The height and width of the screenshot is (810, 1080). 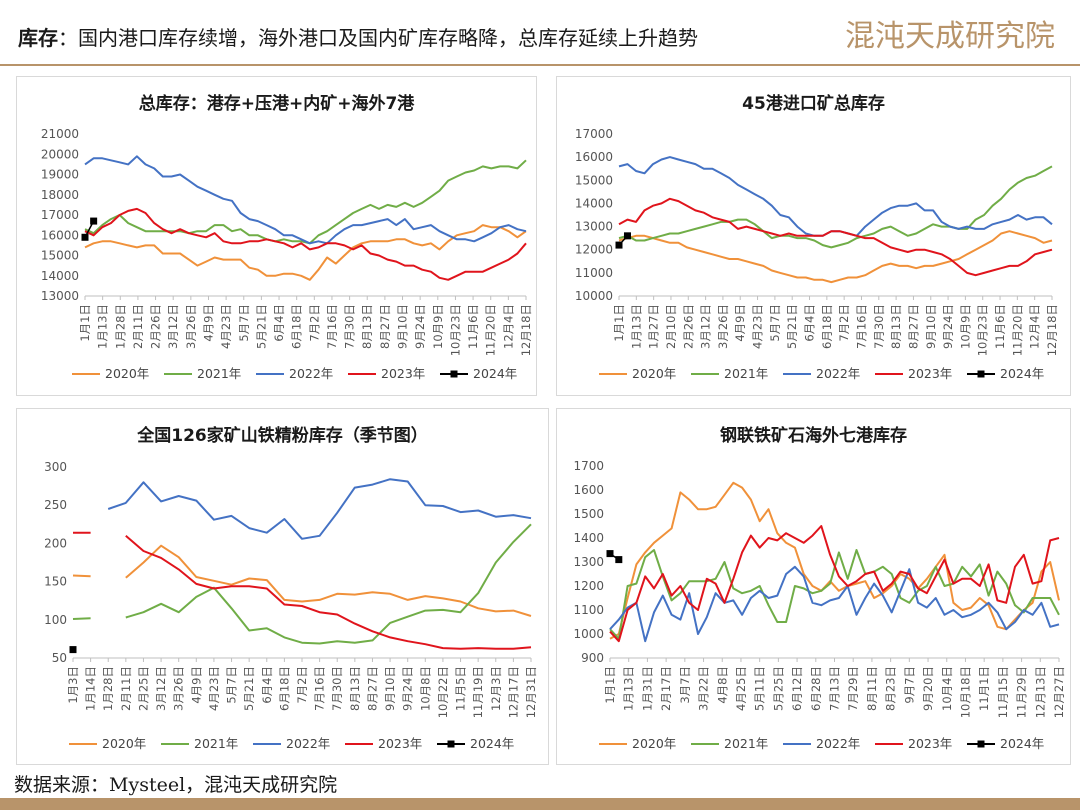 What do you see at coordinates (1022, 692) in the screenshot?
I see `x-tick-label: 11月29日` at bounding box center [1022, 692].